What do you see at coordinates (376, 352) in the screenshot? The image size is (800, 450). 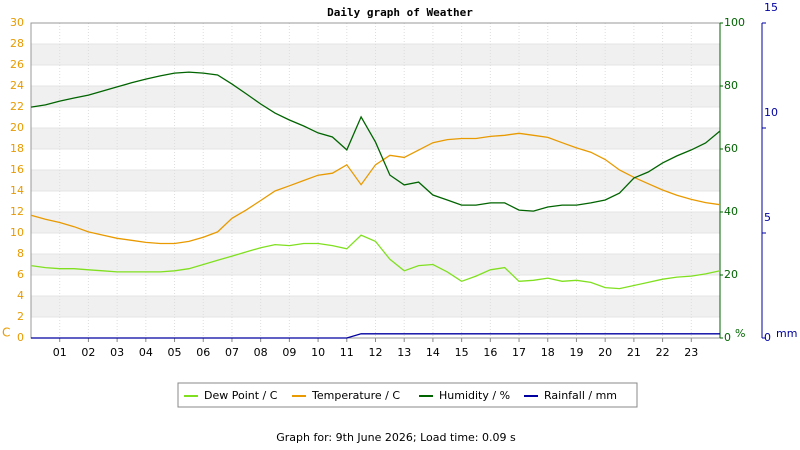 I see `x-tick-label: 12` at bounding box center [376, 352].